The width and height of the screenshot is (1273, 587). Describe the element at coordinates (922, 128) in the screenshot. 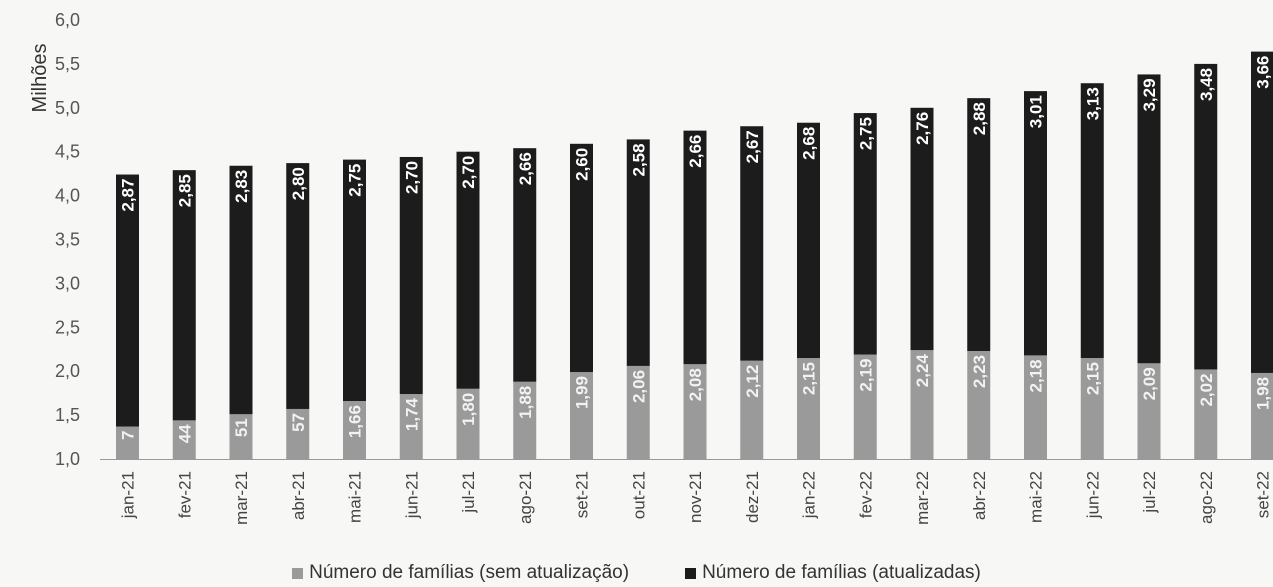

I see `data-label-atualizadas: 2,76` at that location.